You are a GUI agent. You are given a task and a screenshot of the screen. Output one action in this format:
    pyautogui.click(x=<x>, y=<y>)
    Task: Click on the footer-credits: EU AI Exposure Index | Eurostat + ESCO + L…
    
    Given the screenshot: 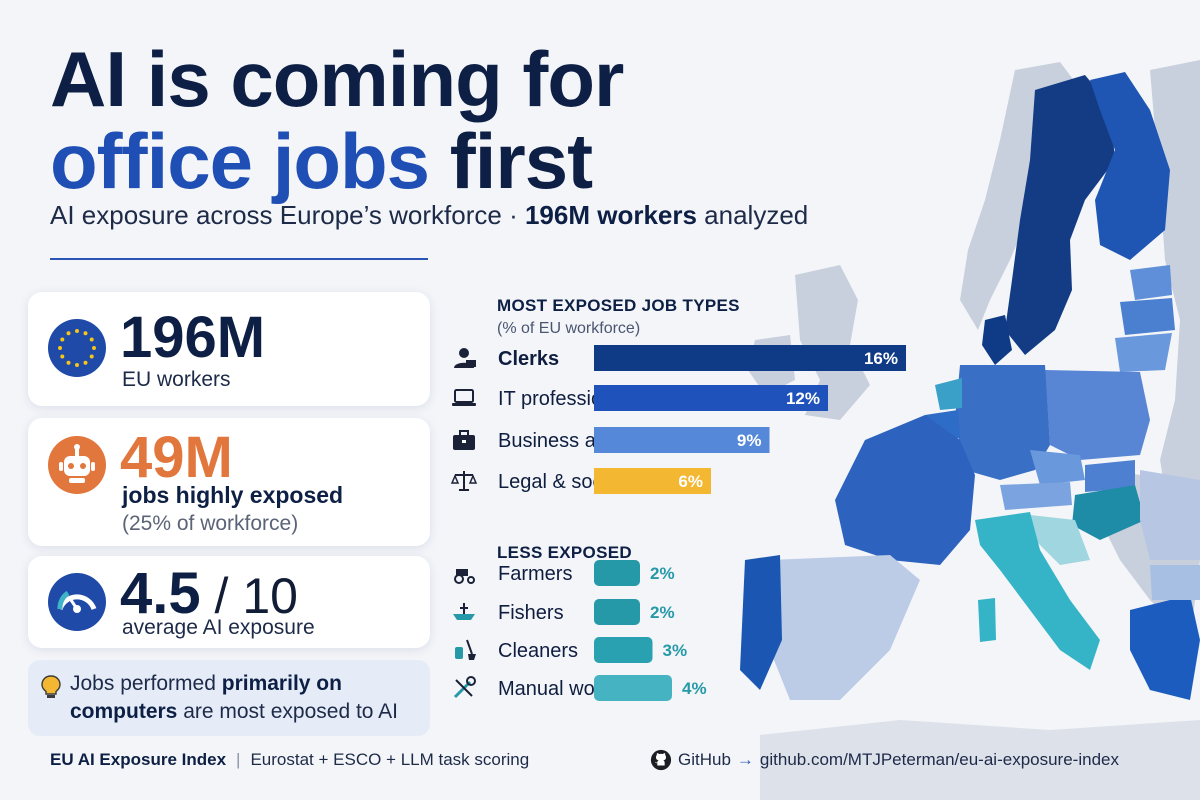 What is the action you would take?
    pyautogui.click(x=289, y=760)
    